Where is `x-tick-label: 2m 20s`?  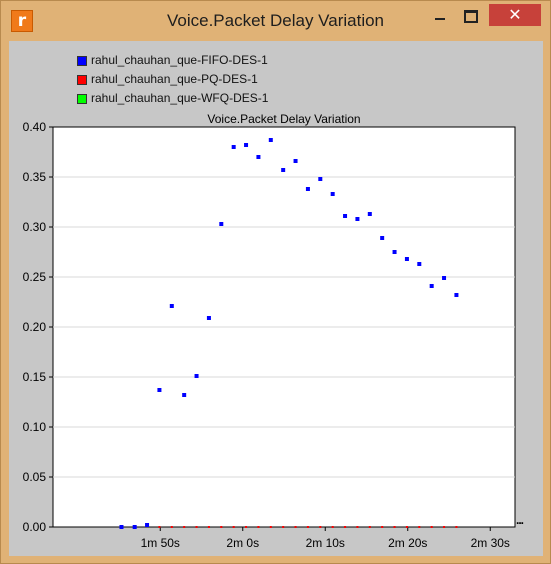 x-tick-label: 2m 20s is located at coordinates (407, 543).